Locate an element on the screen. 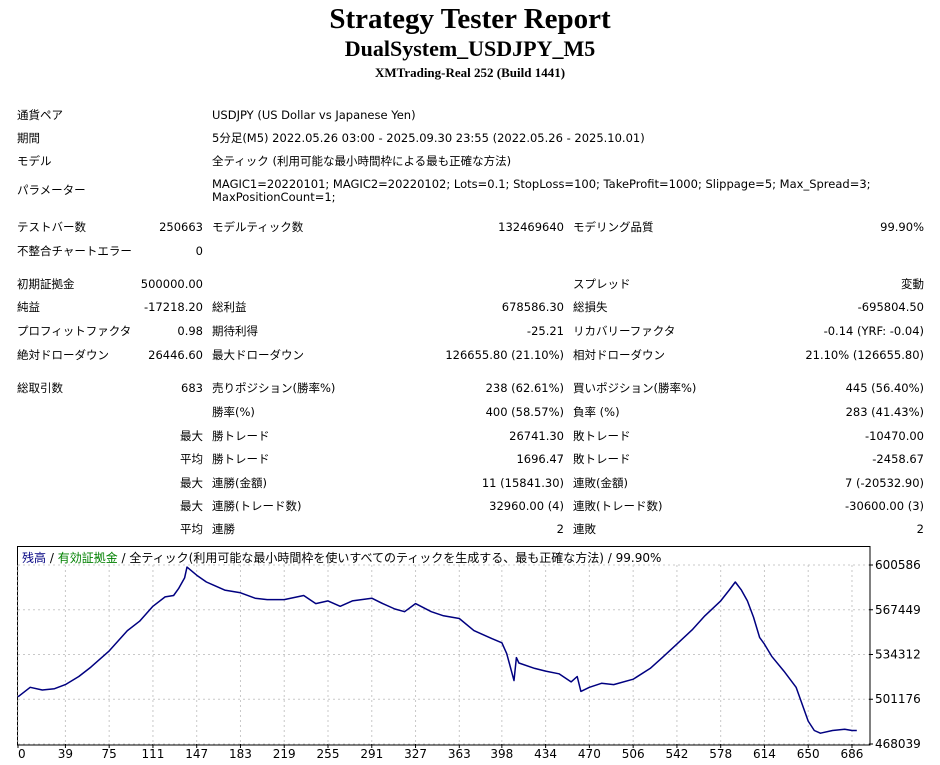 The width and height of the screenshot is (940, 765). gross-loss-value: -695804.50 is located at coordinates (890, 307).